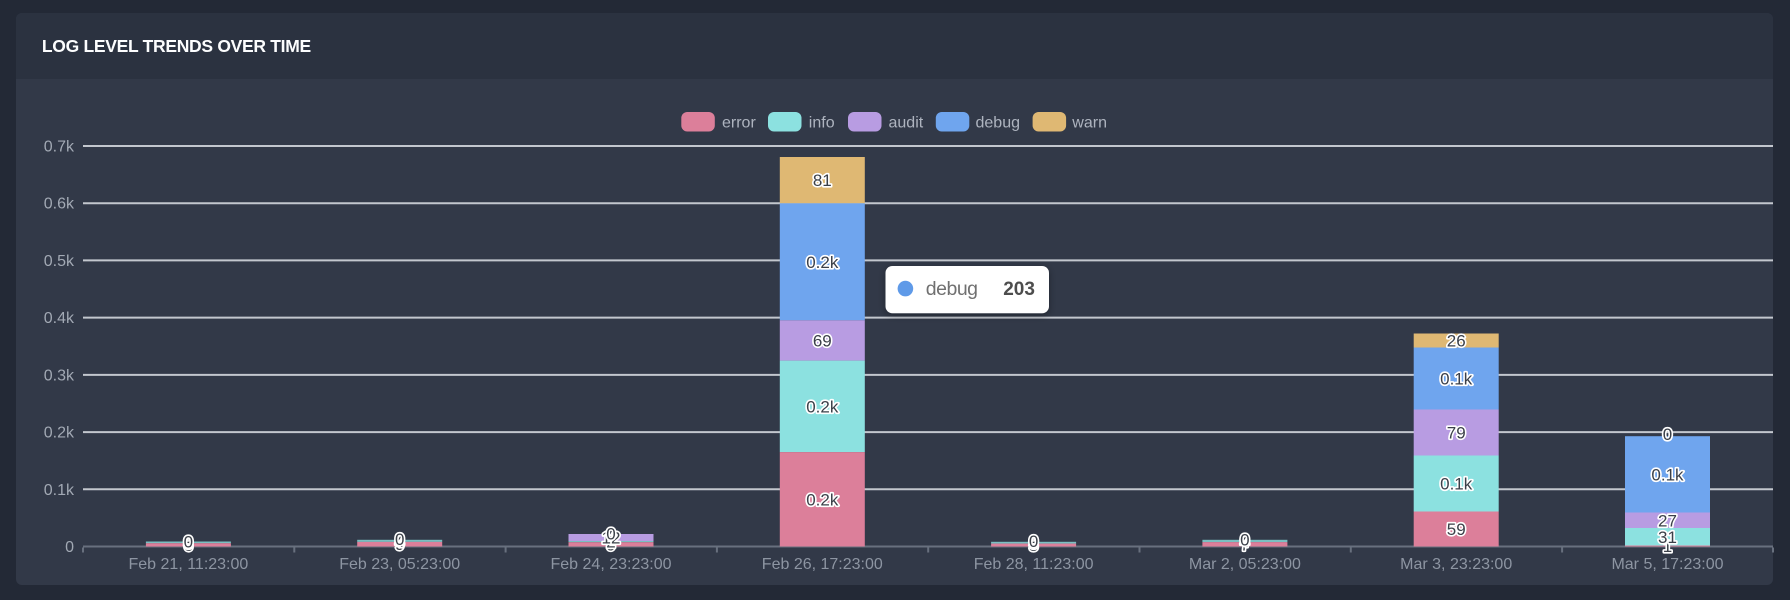  Describe the element at coordinates (611, 564) in the screenshot. I see `svg-text: Feb 24, 23:23:00` at that location.